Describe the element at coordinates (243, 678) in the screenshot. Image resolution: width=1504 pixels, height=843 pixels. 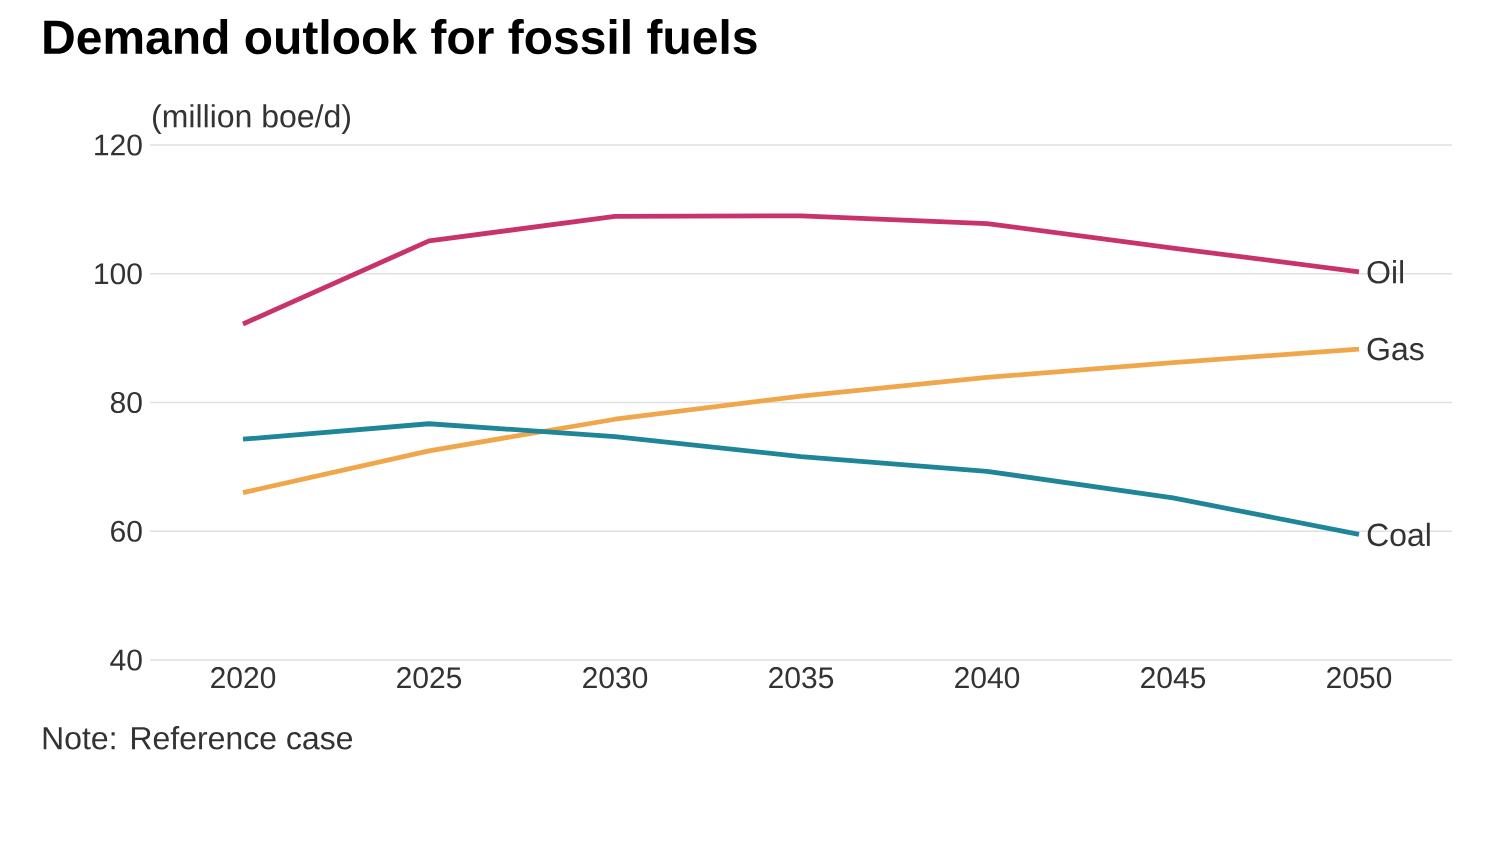
I see `x-tick-label: 2020` at that location.